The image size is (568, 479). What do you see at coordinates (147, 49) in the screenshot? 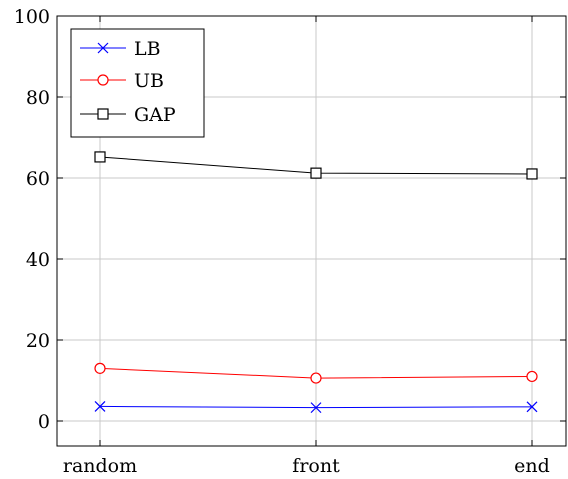
I see `legend-label-lb: LB` at bounding box center [147, 49].